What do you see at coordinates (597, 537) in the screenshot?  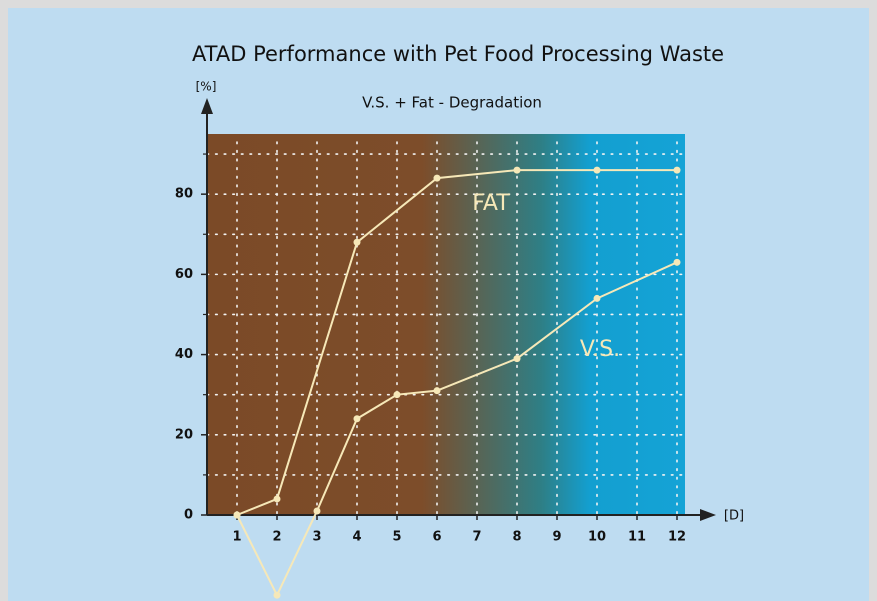 I see `x-tick-label: 10` at bounding box center [597, 537].